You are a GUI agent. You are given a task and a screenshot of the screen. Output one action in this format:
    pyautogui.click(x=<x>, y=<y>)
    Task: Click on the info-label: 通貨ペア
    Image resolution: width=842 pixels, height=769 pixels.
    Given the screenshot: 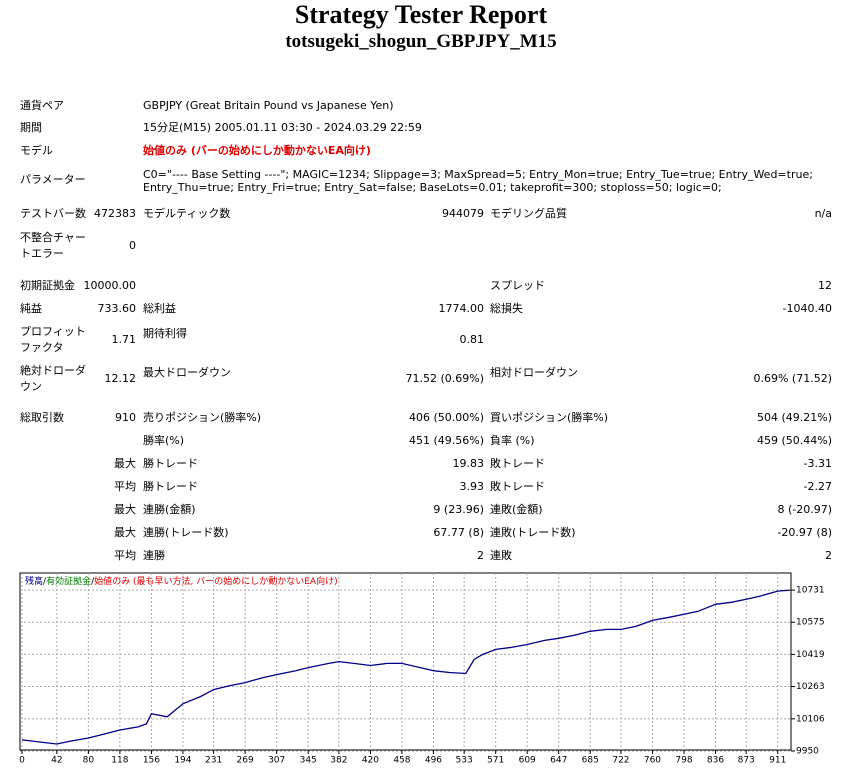 What is the action you would take?
    pyautogui.click(x=42, y=105)
    